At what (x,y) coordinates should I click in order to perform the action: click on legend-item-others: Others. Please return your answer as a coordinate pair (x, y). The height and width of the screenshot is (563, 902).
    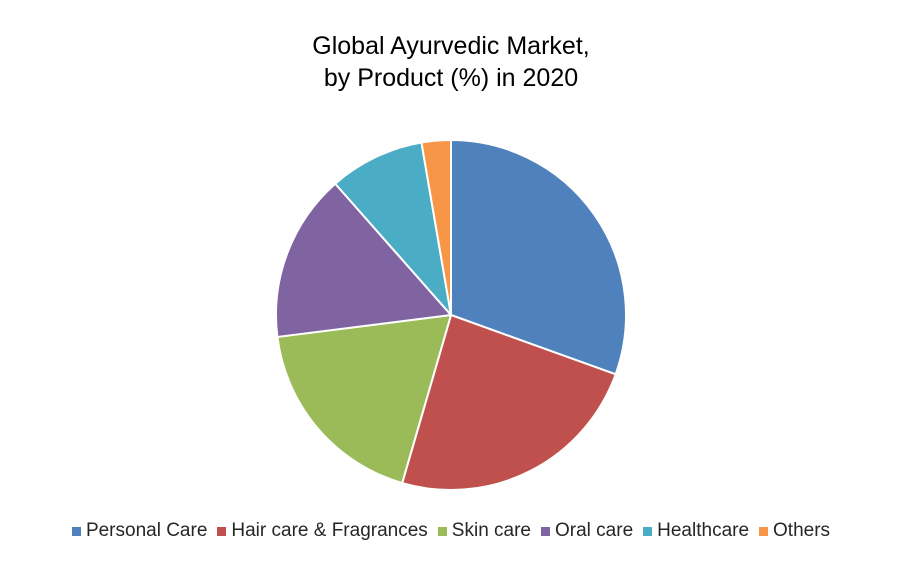
    Looking at the image, I should click on (794, 531).